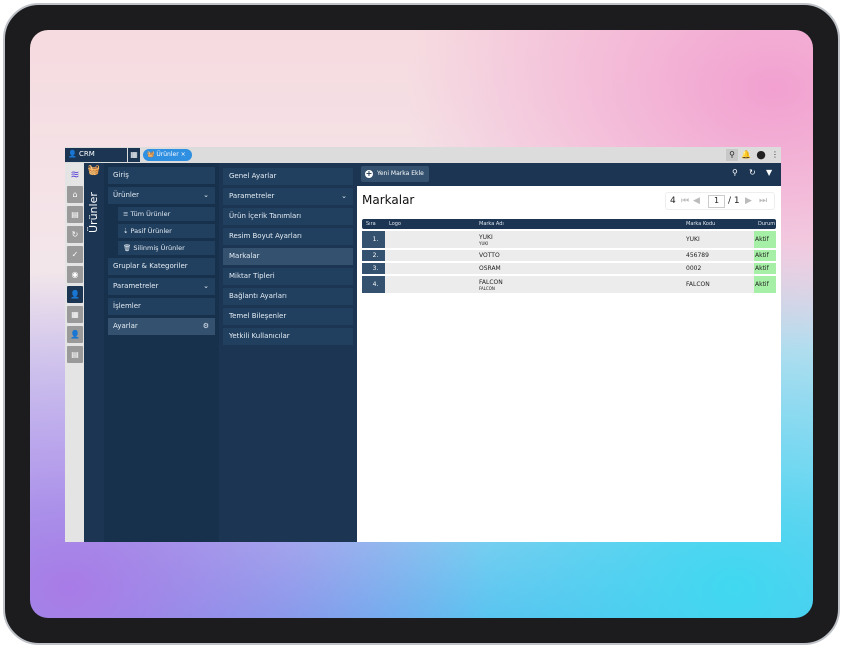  Describe the element at coordinates (578, 224) in the screenshot. I see `header-marka-adi: Marka Adı` at that location.